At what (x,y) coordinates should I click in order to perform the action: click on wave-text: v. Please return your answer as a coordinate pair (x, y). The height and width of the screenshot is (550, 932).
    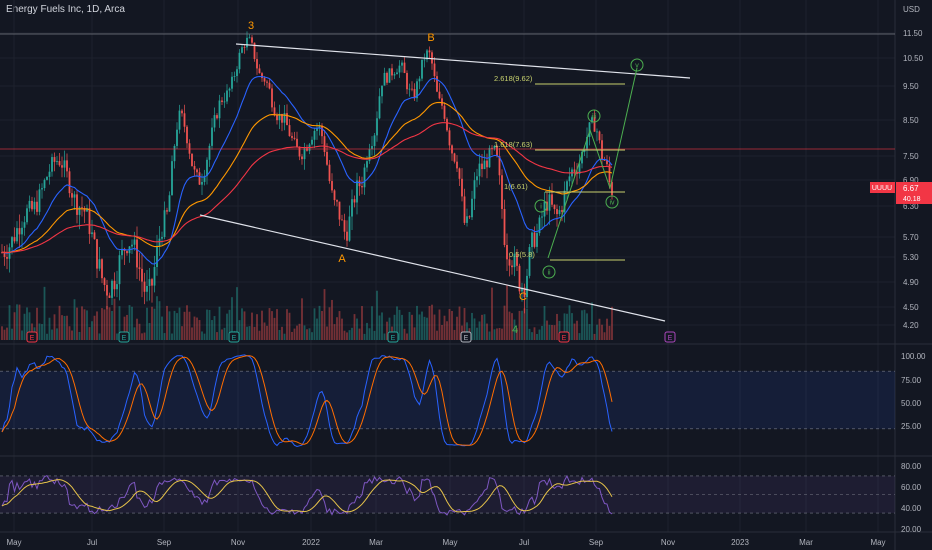
    Looking at the image, I should click on (637, 66).